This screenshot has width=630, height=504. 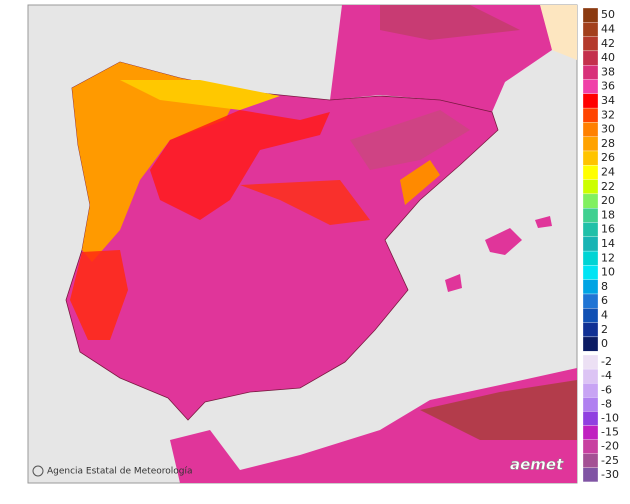 What do you see at coordinates (410, 140) in the screenshot?
I see `ebro-basin` at bounding box center [410, 140].